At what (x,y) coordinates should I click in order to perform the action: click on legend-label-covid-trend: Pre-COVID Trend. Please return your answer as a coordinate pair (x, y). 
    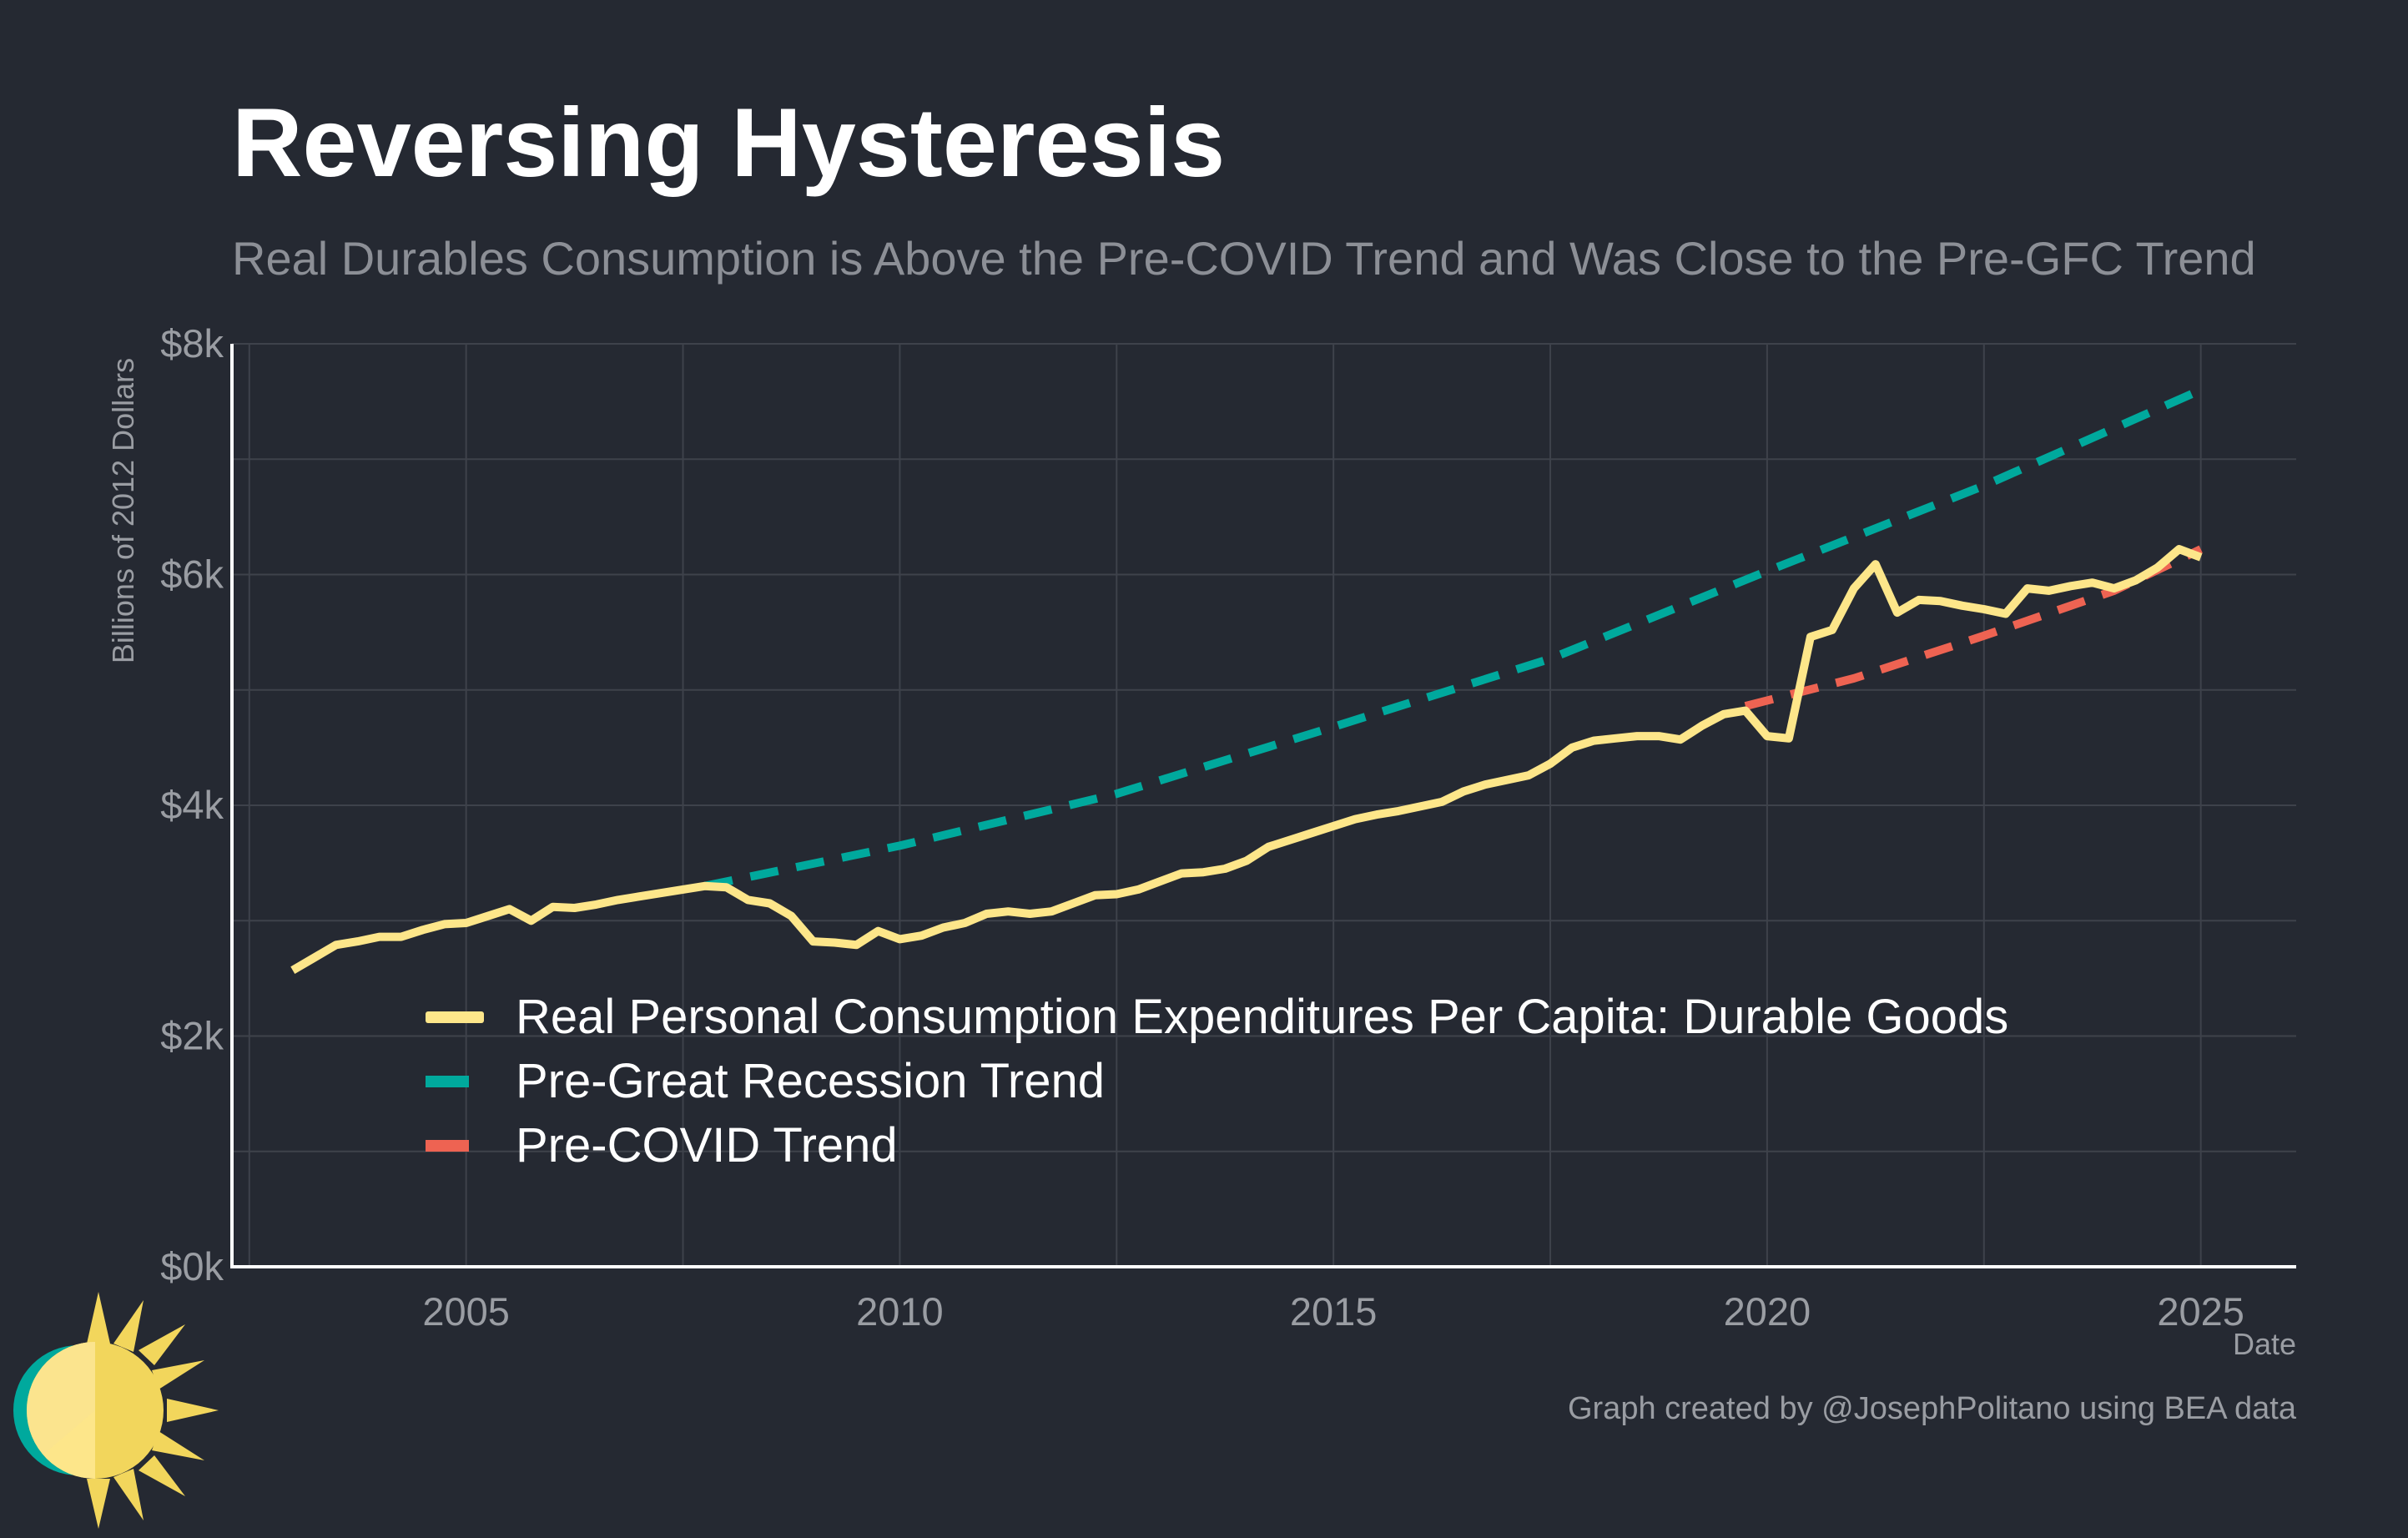
    Looking at the image, I should click on (707, 1144).